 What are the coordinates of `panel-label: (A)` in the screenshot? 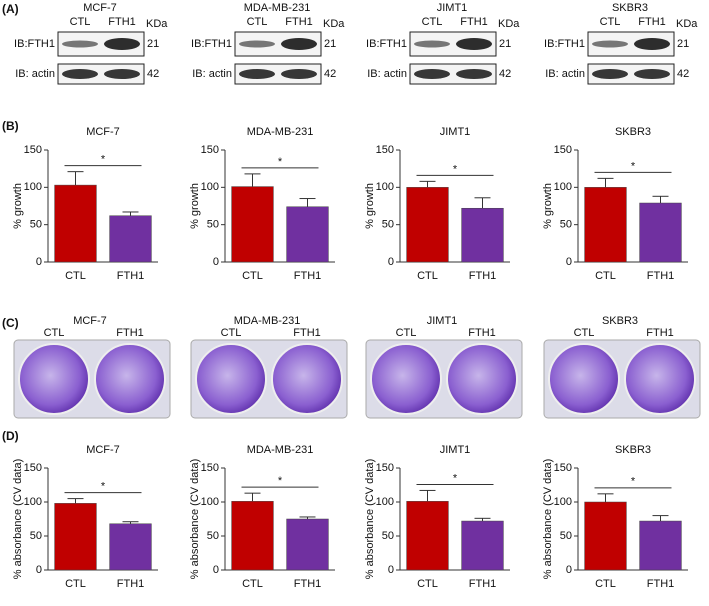 It's located at (10, 9).